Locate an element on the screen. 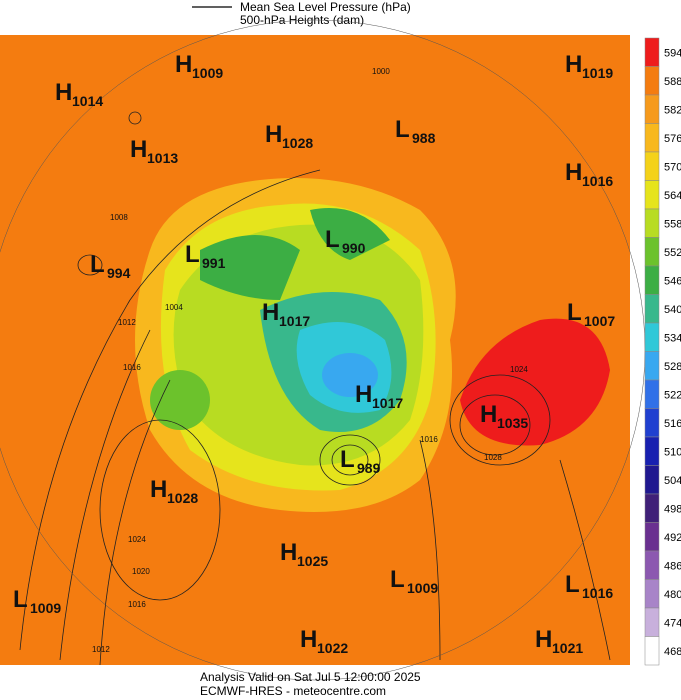 The image size is (681, 700). colorbar-label: 540 is located at coordinates (672, 310).